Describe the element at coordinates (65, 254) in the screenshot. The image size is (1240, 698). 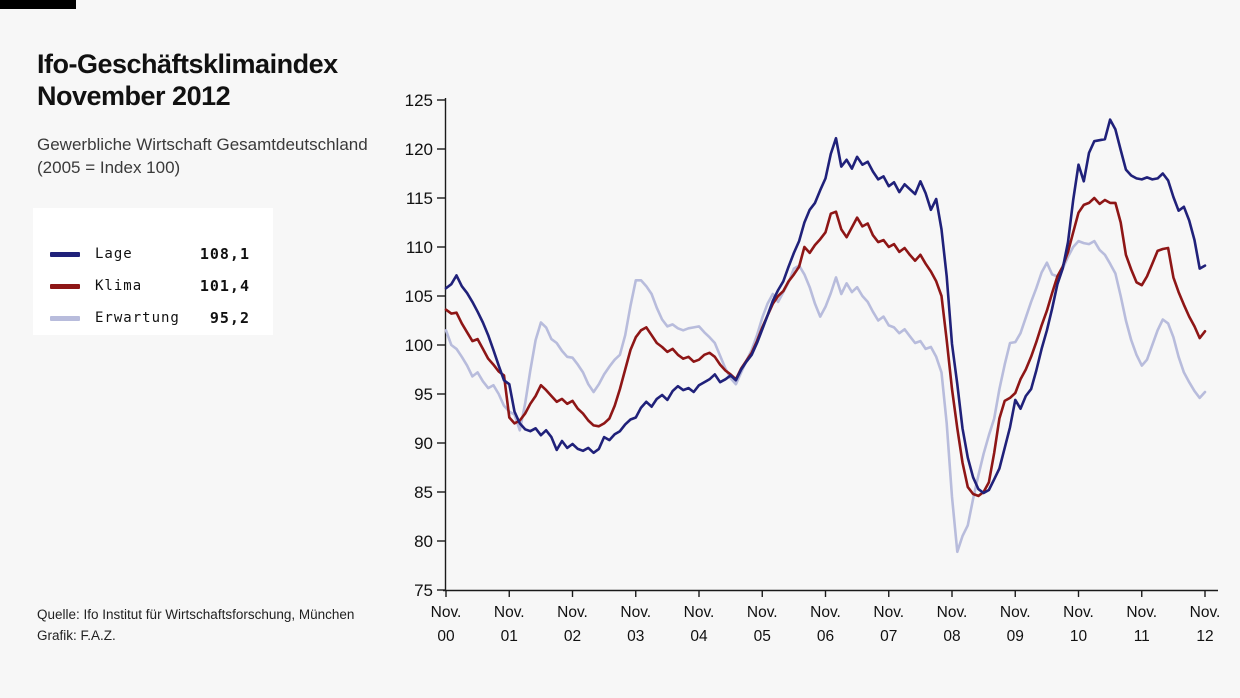
I see `lage-line-swatch` at that location.